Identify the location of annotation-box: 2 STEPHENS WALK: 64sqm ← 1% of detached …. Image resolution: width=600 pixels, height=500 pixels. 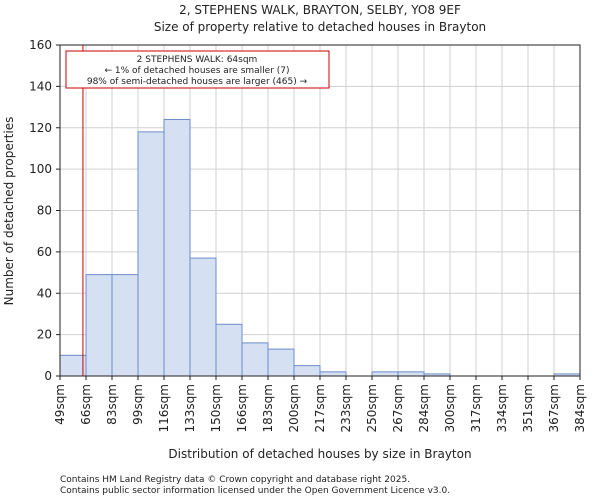
(197, 69).